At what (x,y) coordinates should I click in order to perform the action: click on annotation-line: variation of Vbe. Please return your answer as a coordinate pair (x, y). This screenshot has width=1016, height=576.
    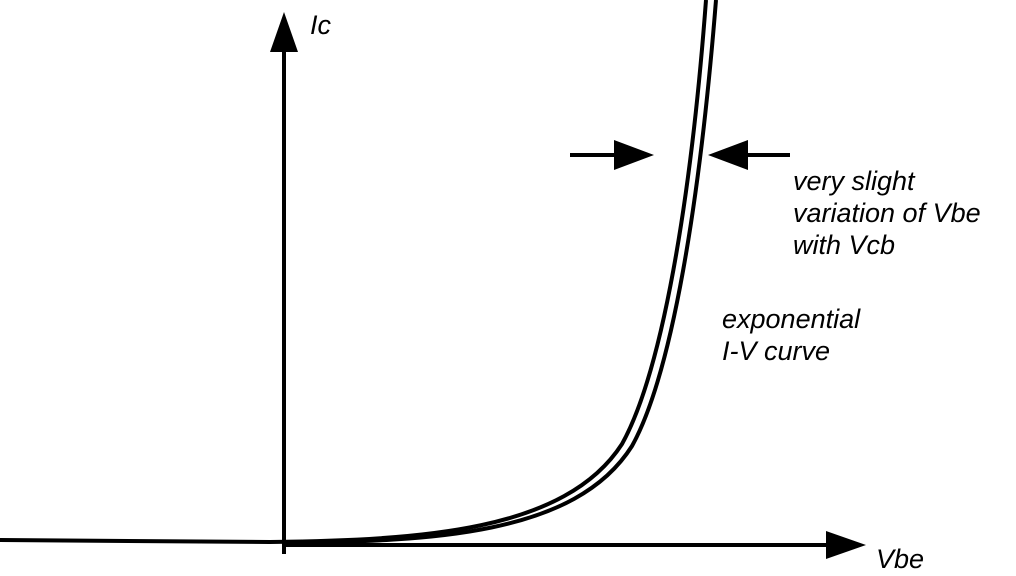
    Looking at the image, I should click on (887, 213).